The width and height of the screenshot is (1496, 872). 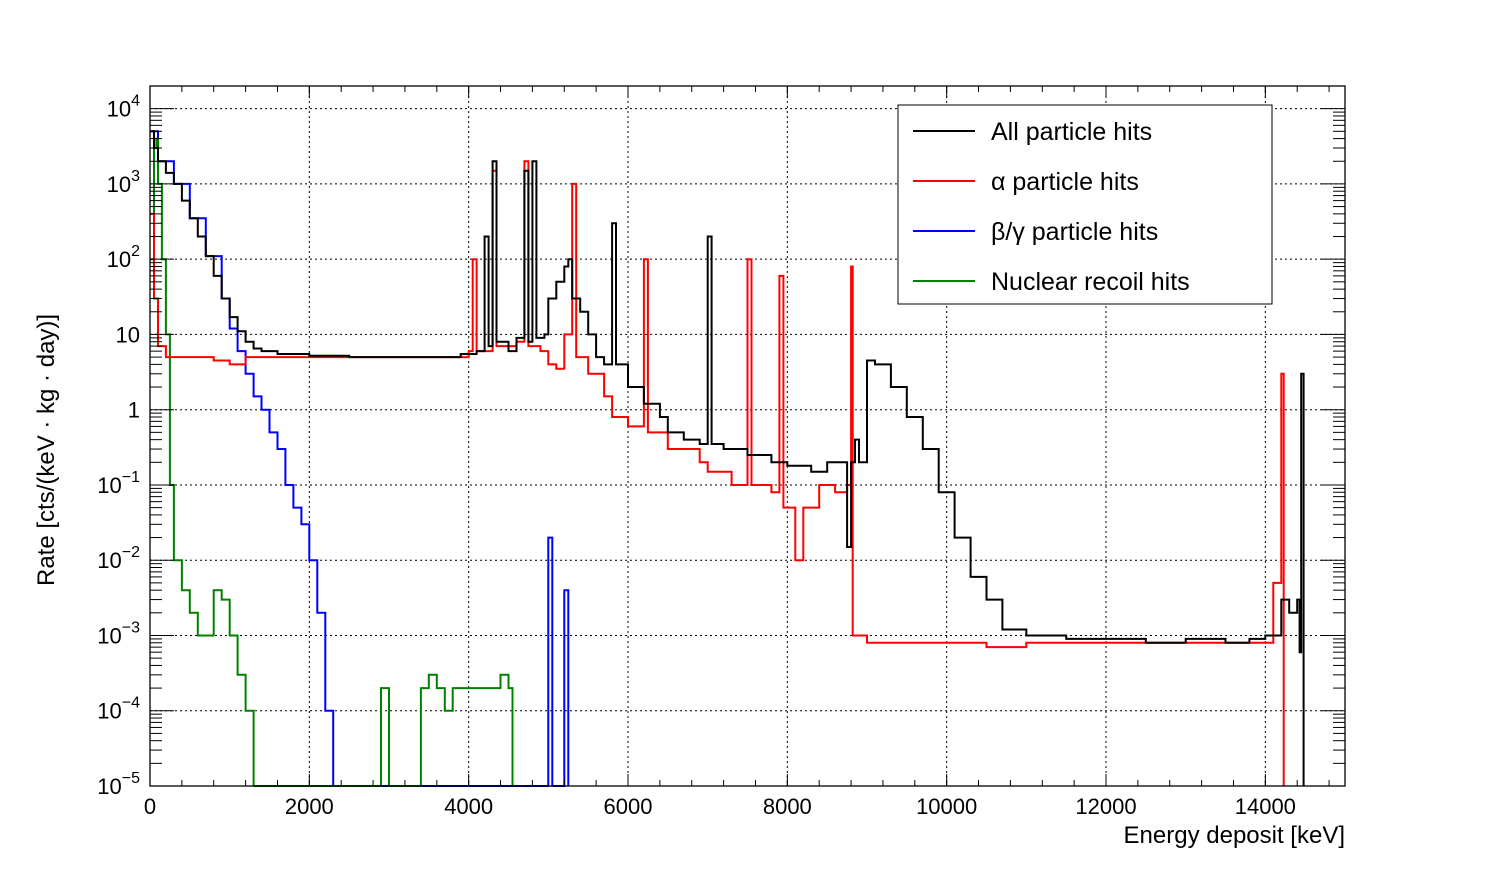 I want to click on x-tick-label: 14000, so click(x=1265, y=806).